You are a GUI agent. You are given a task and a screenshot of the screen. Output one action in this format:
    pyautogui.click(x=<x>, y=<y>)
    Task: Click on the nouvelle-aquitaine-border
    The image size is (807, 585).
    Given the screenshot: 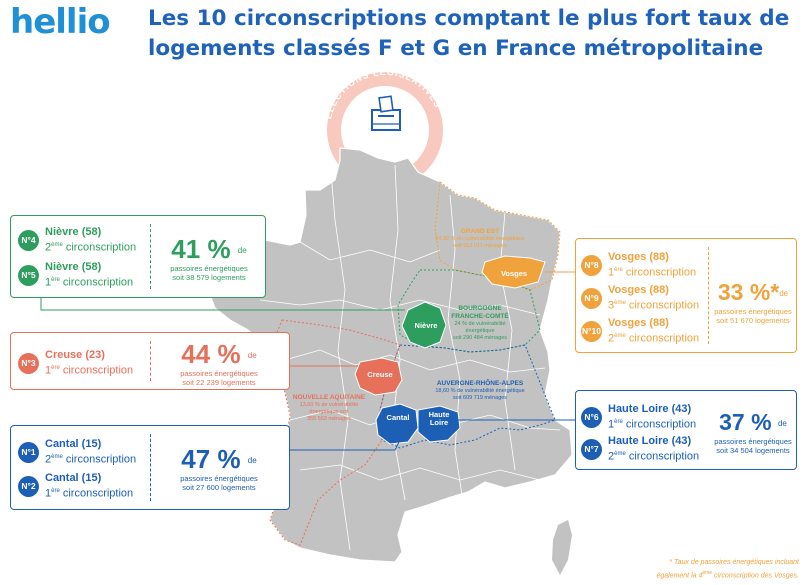 What is the action you would take?
    pyautogui.click(x=335, y=432)
    